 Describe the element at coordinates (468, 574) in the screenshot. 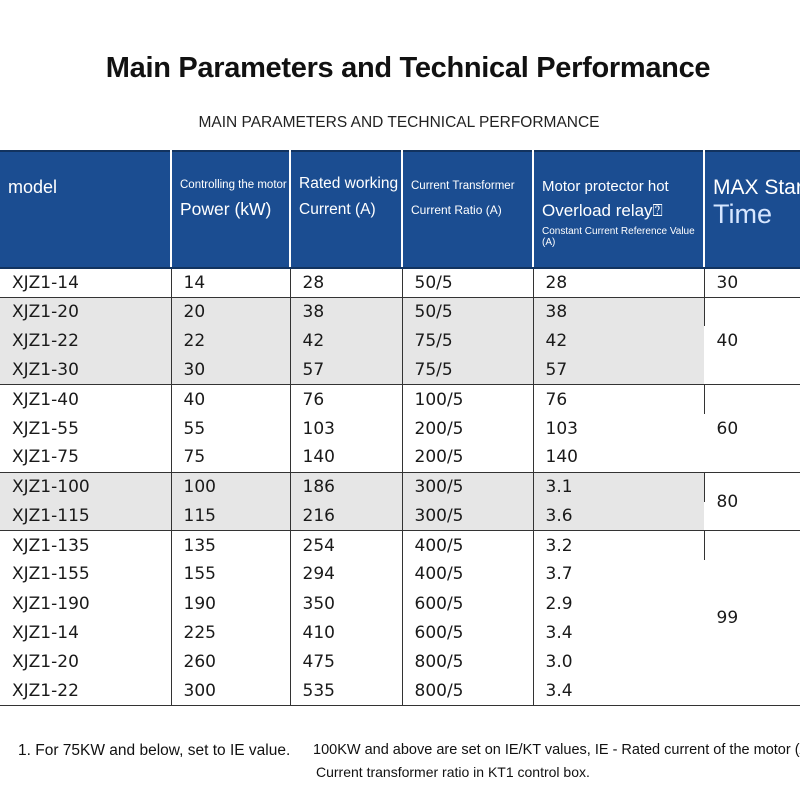

I see `cell-ct: 400/5` at that location.